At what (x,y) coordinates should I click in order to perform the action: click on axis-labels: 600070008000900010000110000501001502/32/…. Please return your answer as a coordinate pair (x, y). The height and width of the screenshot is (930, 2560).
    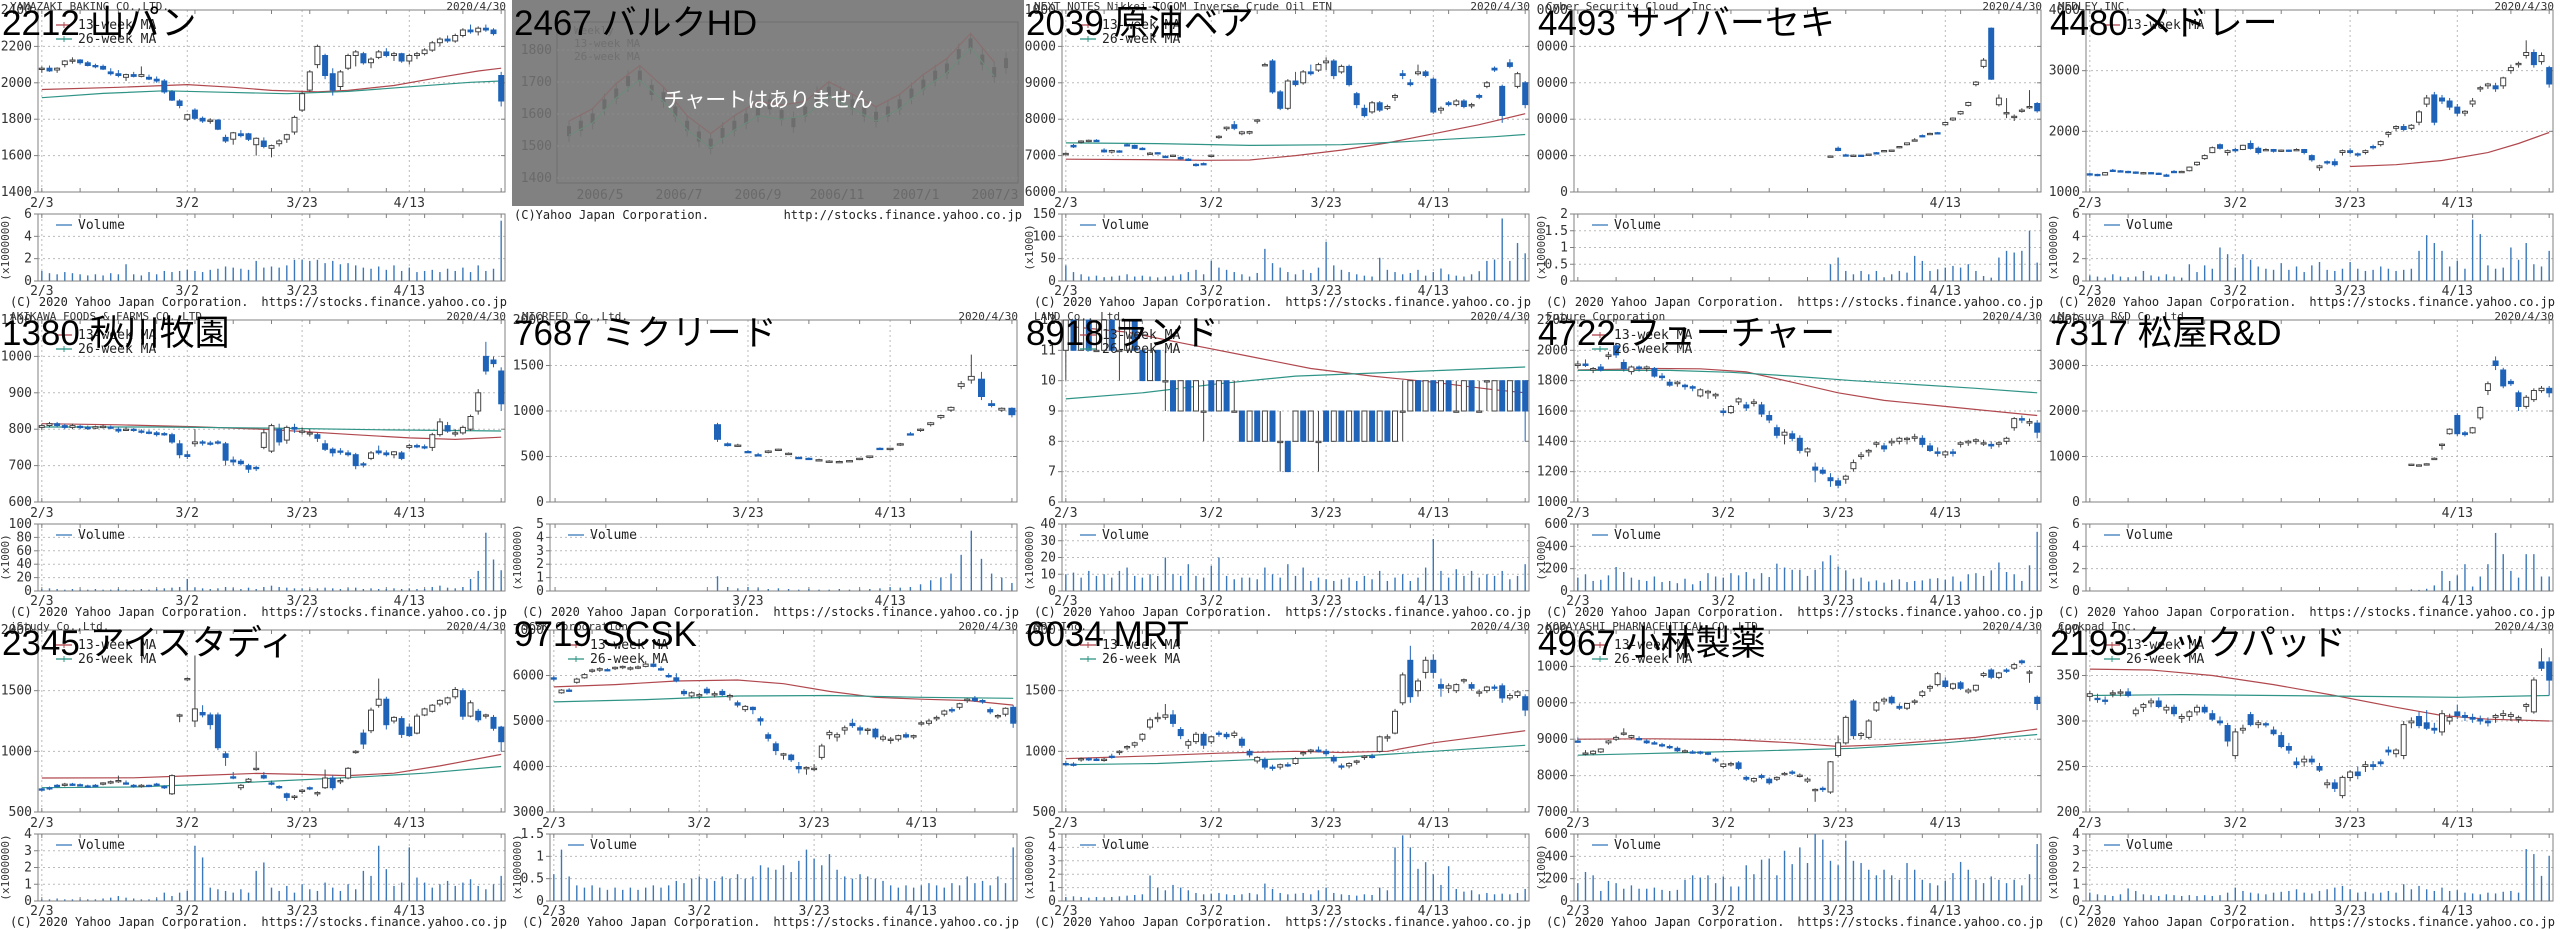
    Looking at the image, I should click on (1236, 151).